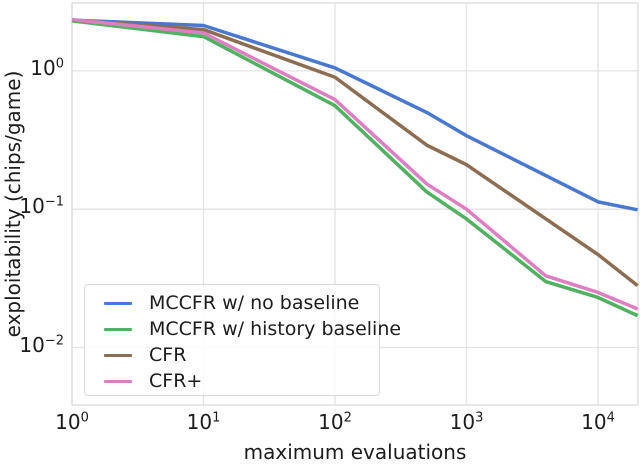  I want to click on x-tick-label: 104, so click(598, 422).